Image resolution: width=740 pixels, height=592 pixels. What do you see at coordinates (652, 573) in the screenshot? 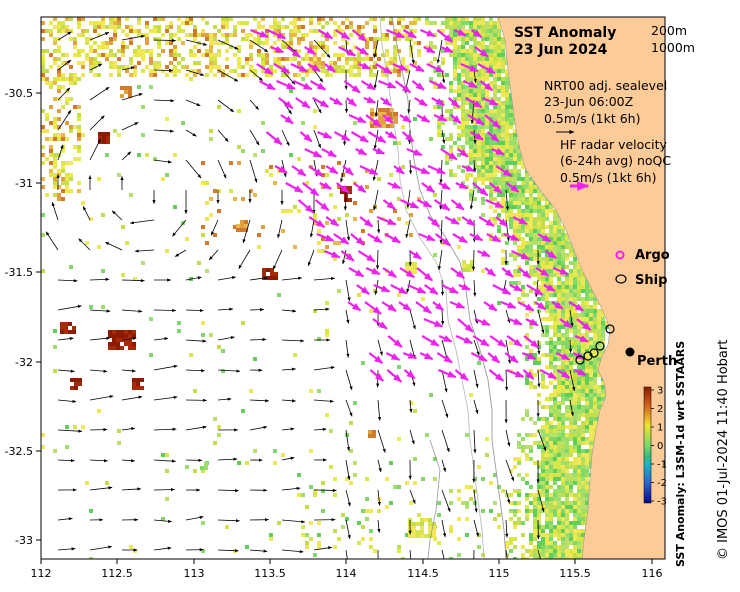
I see `x-tick-label: 116` at bounding box center [652, 573].